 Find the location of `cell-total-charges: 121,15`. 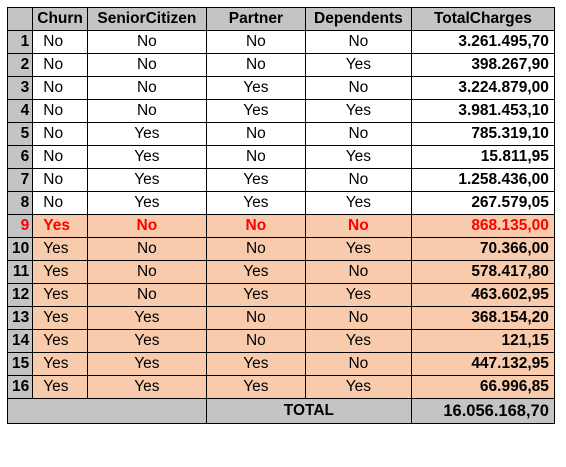

cell-total-charges: 121,15 is located at coordinates (482, 341).